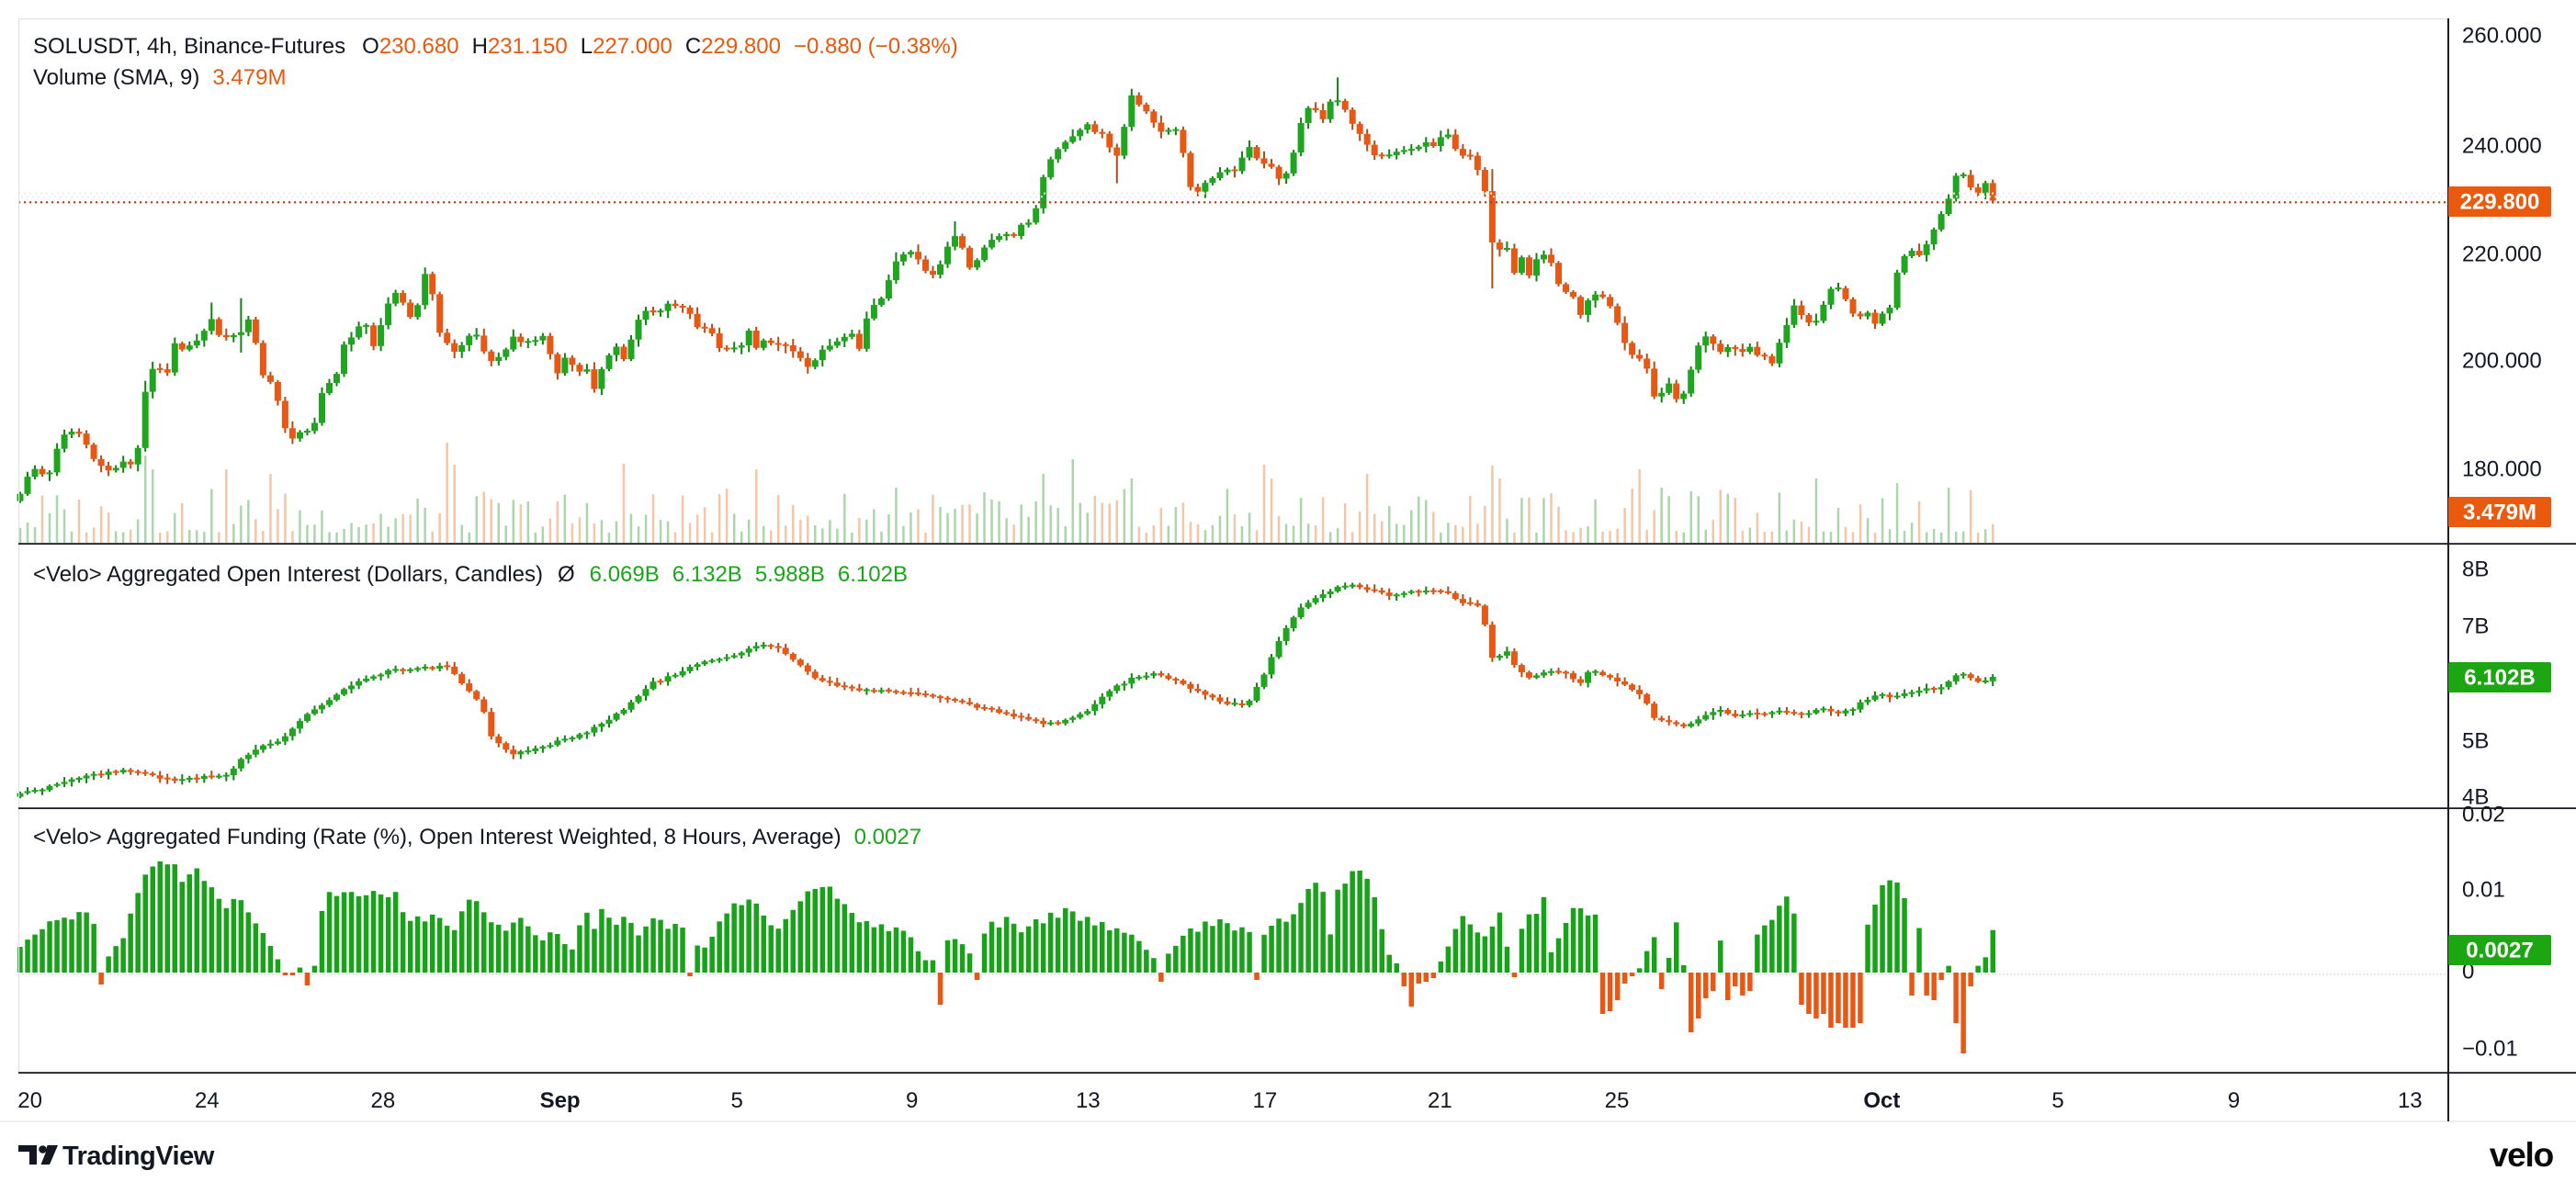 Image resolution: width=2576 pixels, height=1193 pixels. What do you see at coordinates (138, 1156) in the screenshot?
I see `svg-text: TradingView` at bounding box center [138, 1156].